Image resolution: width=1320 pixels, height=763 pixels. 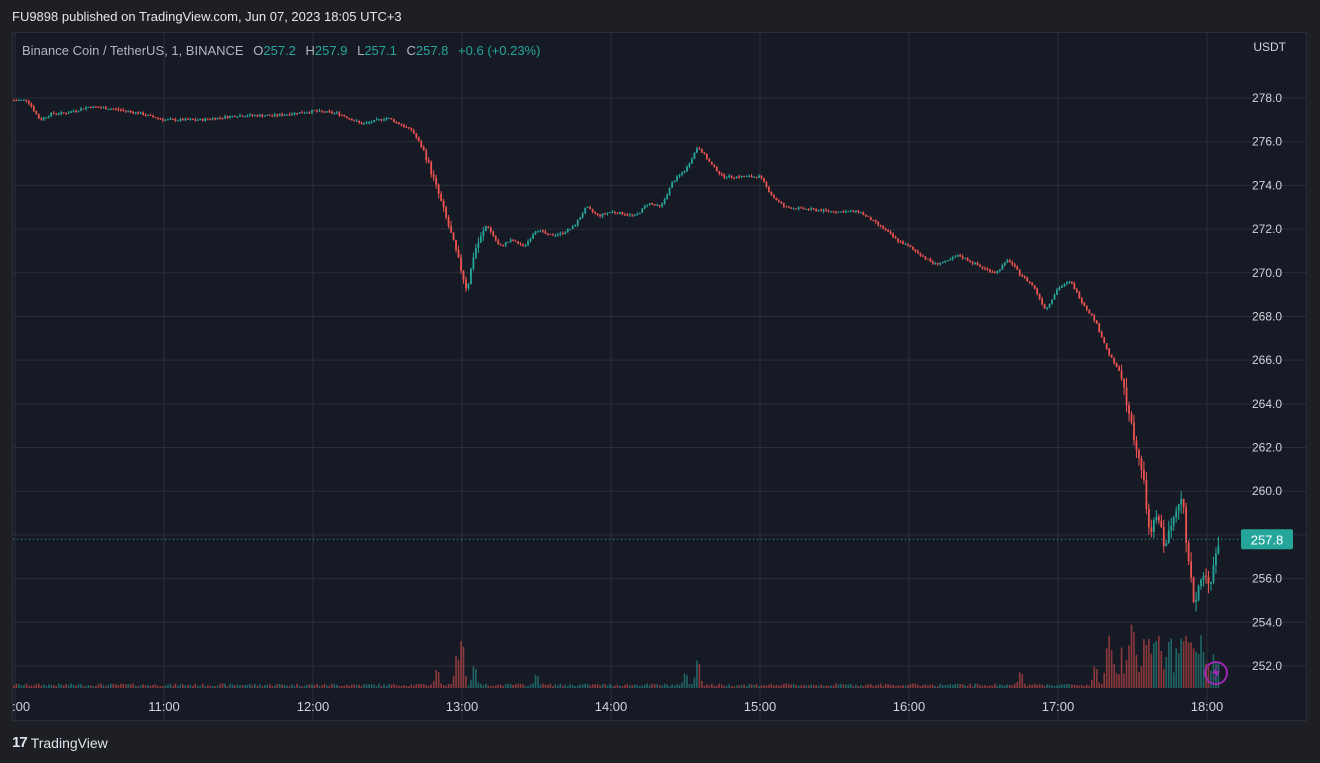 I want to click on x-tick-label: :00, so click(x=21, y=706).